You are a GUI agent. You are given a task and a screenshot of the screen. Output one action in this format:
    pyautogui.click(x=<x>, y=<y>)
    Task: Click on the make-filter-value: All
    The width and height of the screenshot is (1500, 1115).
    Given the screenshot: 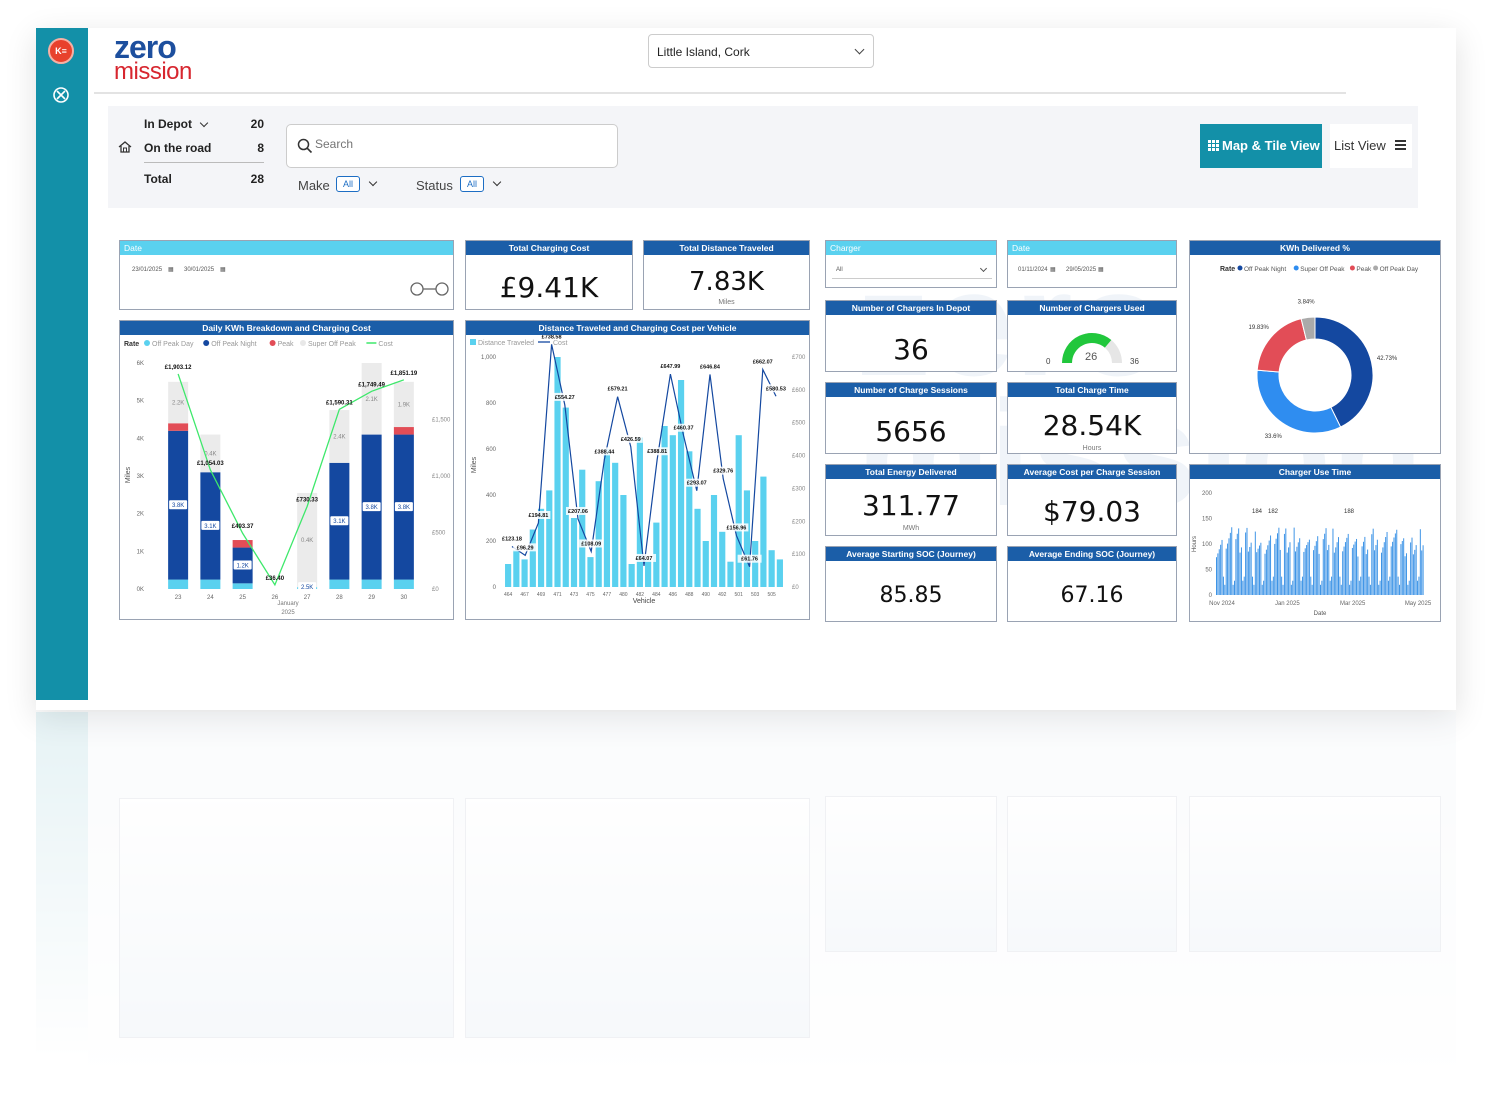 What is the action you would take?
    pyautogui.click(x=348, y=184)
    